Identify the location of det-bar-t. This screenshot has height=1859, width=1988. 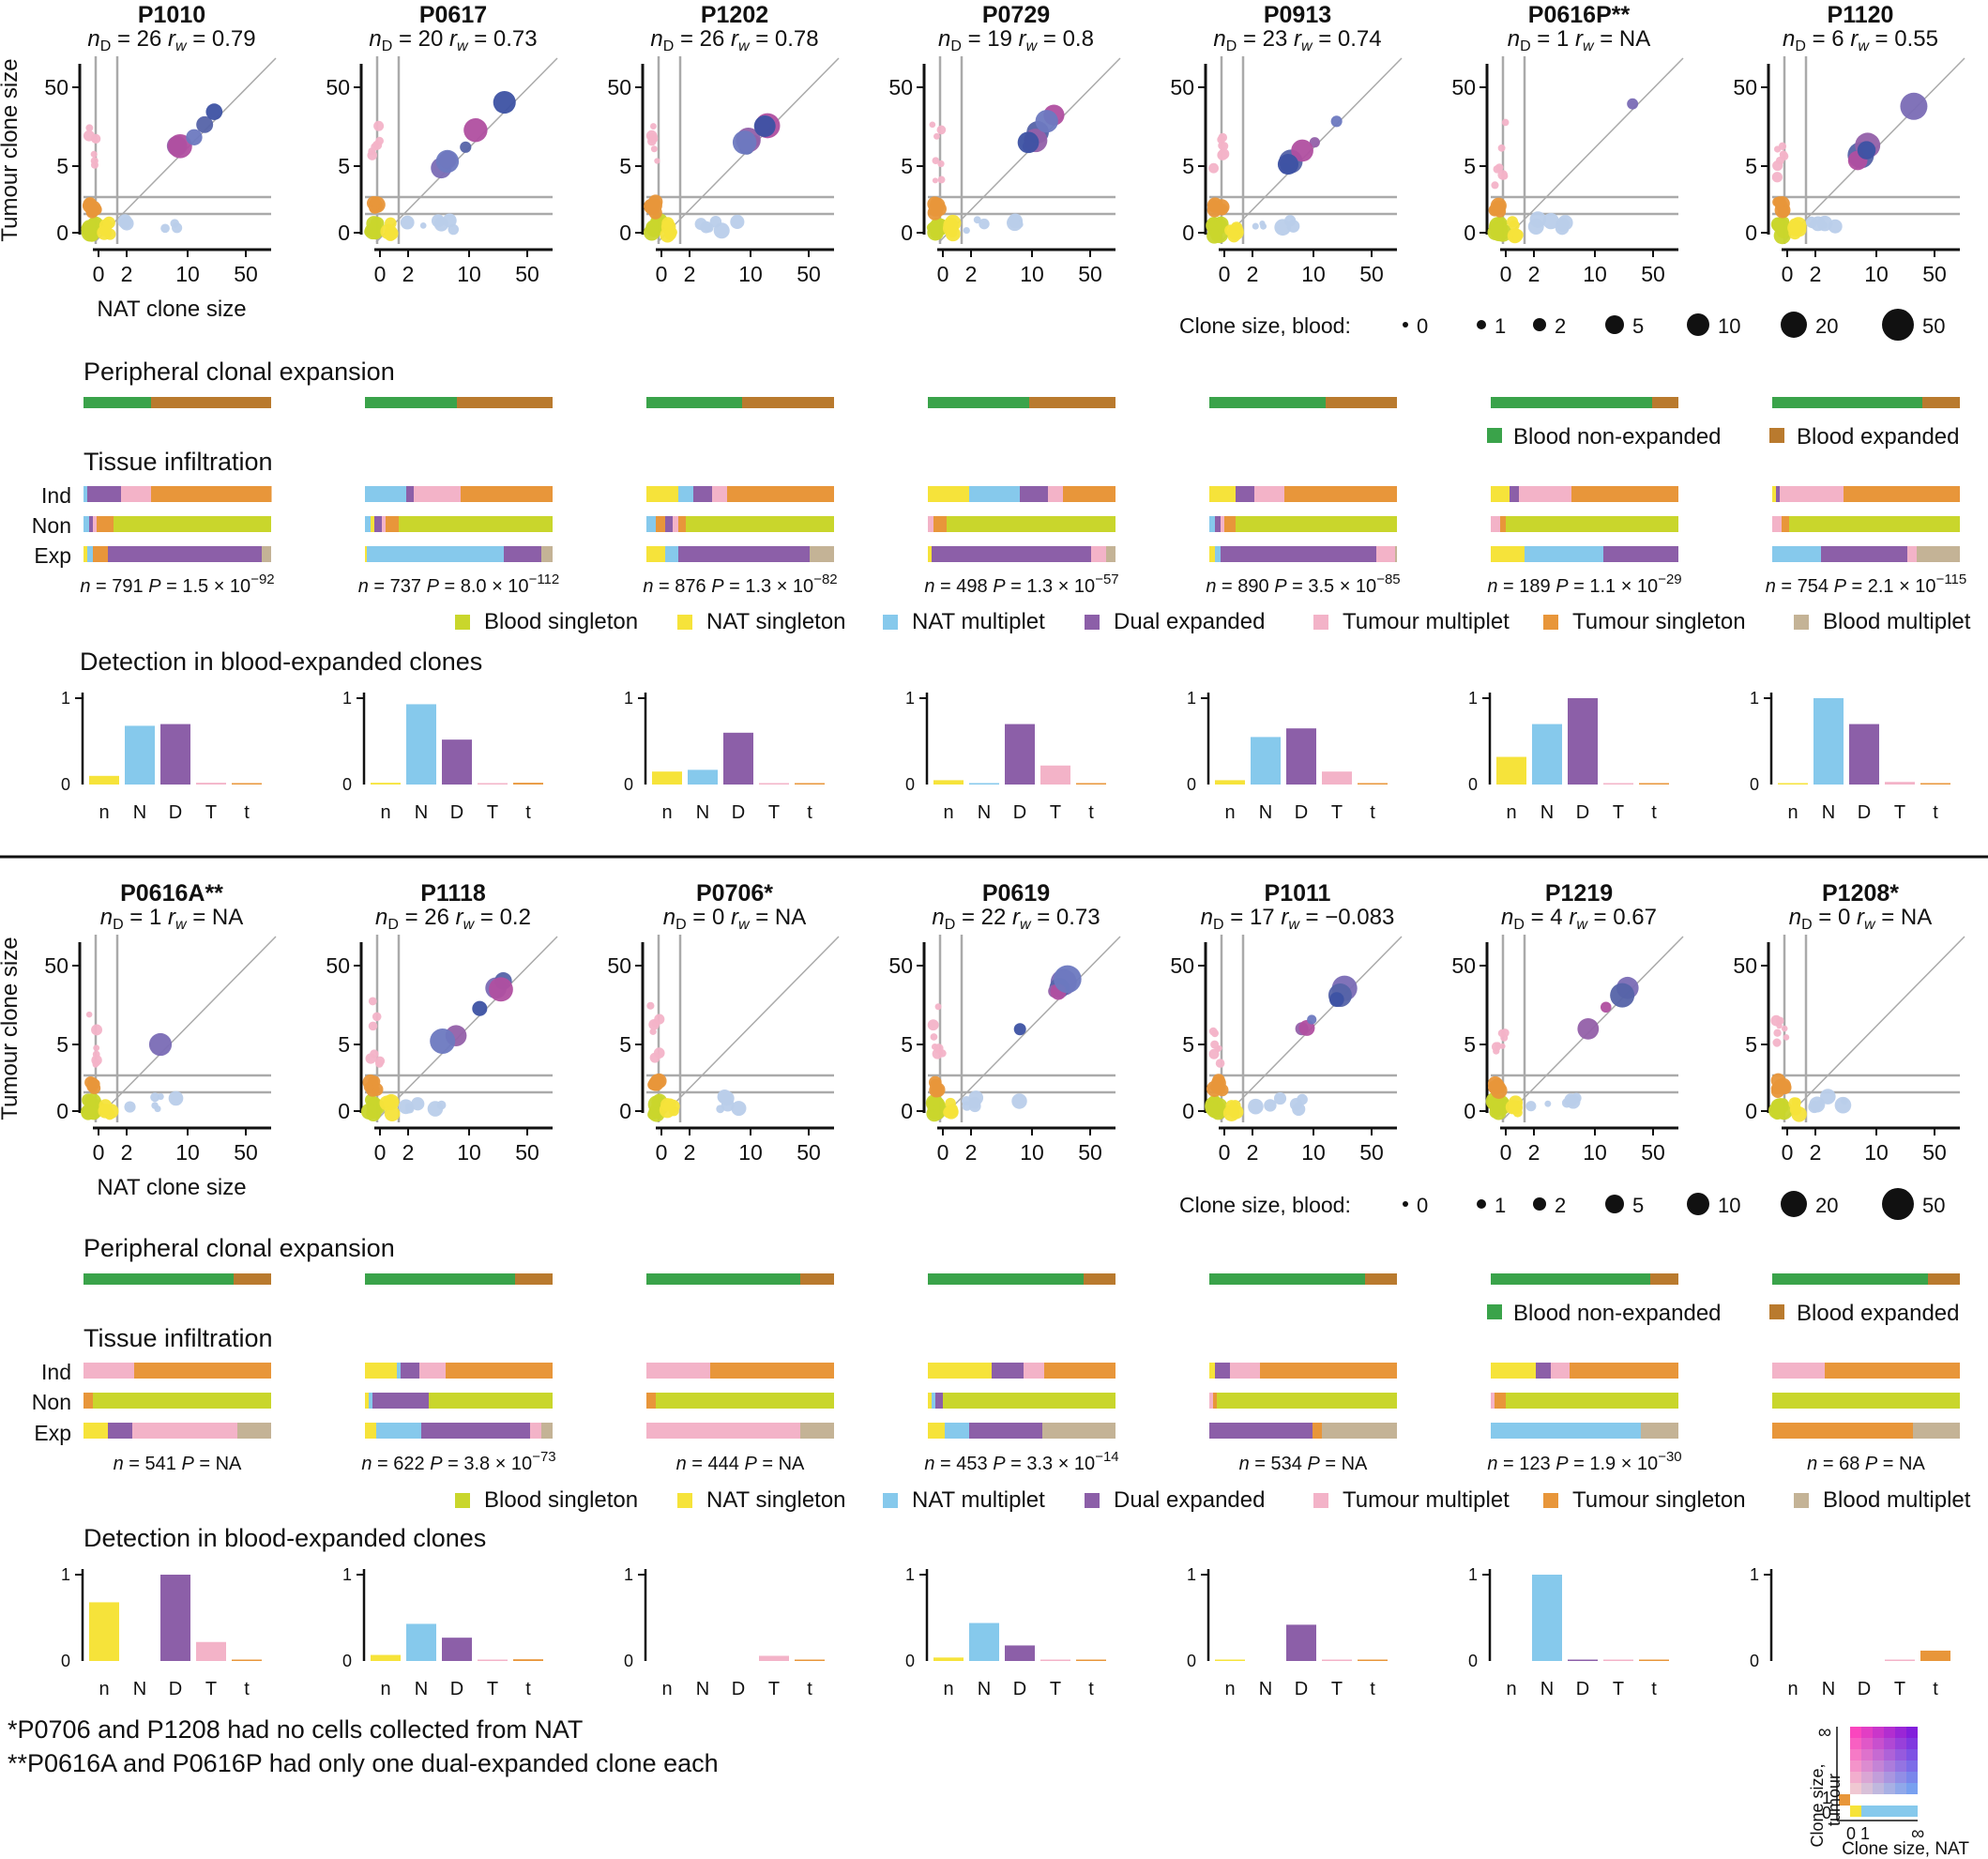
(528, 784).